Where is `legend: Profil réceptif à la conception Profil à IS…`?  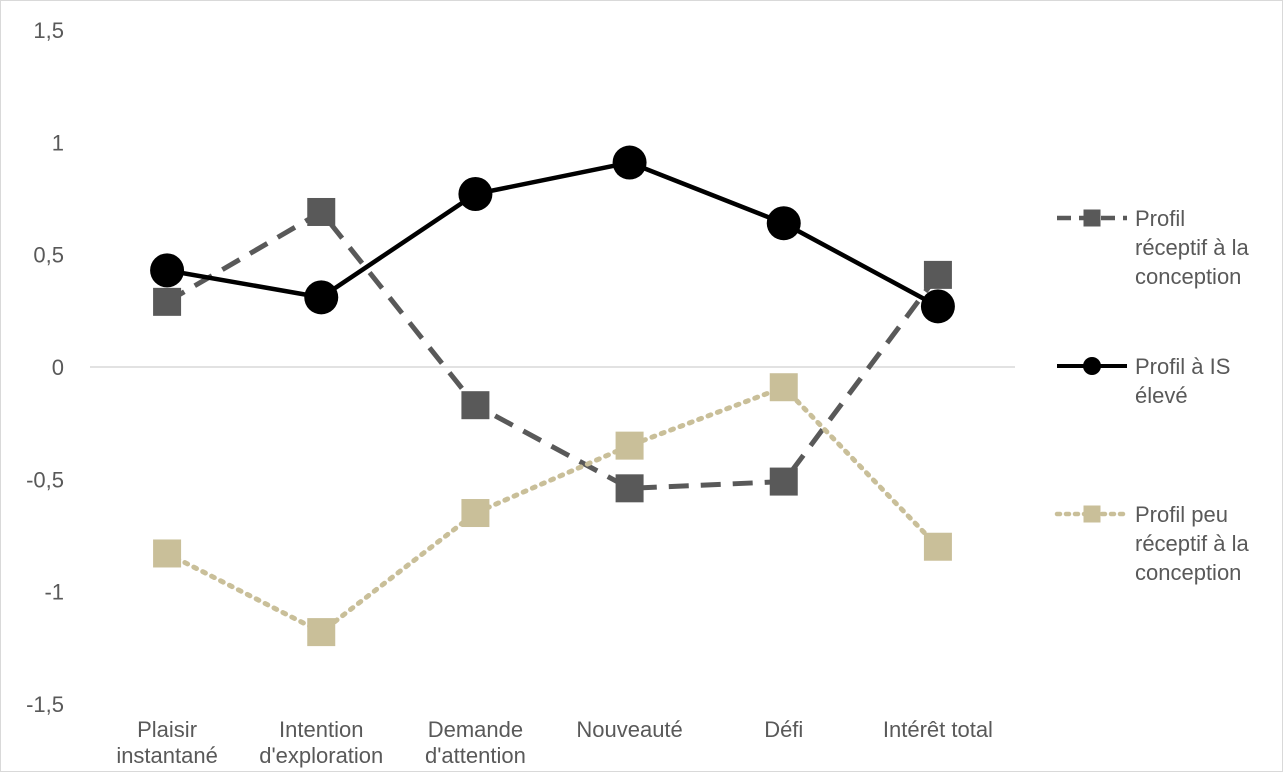 legend: Profil réceptif à la conception Profil à IS… is located at coordinates (1151, 395).